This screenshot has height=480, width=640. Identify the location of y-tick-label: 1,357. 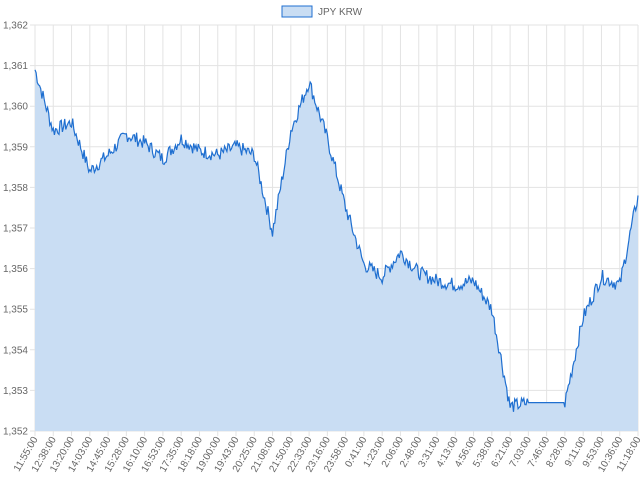
(15, 229).